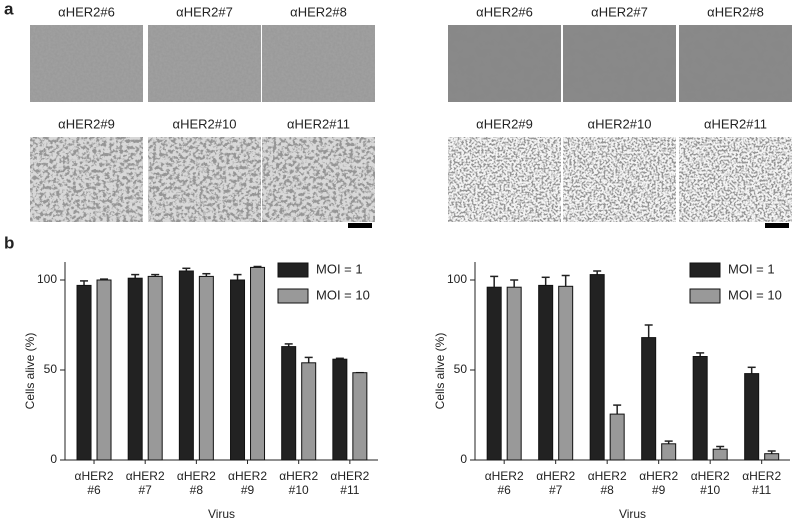  What do you see at coordinates (9, 242) in the screenshot?
I see `panel-label: b` at bounding box center [9, 242].